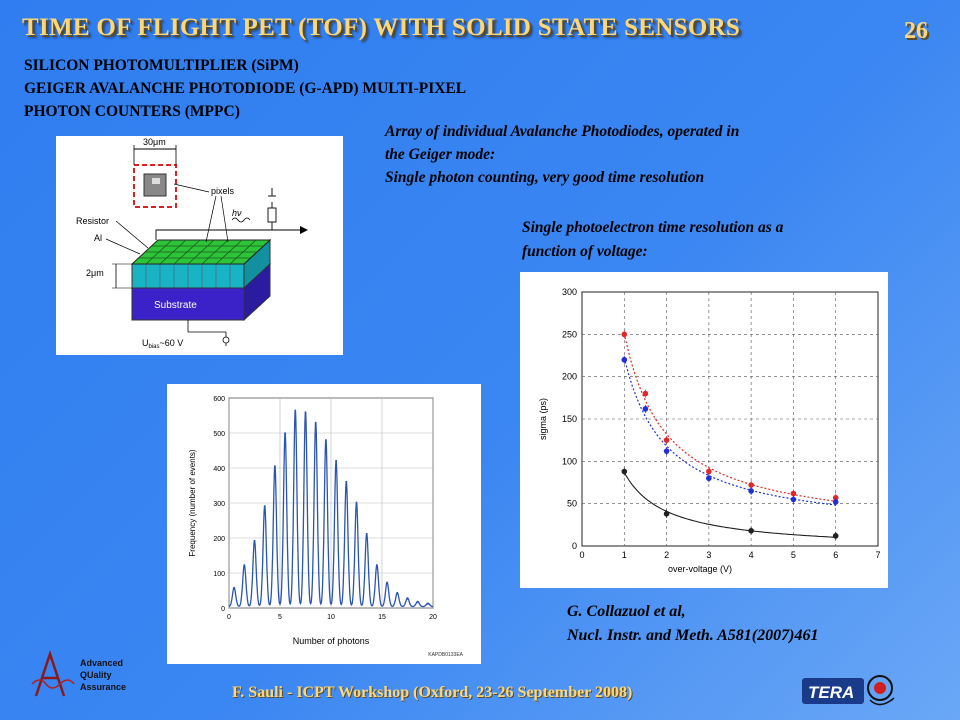 The height and width of the screenshot is (720, 960). What do you see at coordinates (304, 230) in the screenshot?
I see `output-arrow-icon` at bounding box center [304, 230].